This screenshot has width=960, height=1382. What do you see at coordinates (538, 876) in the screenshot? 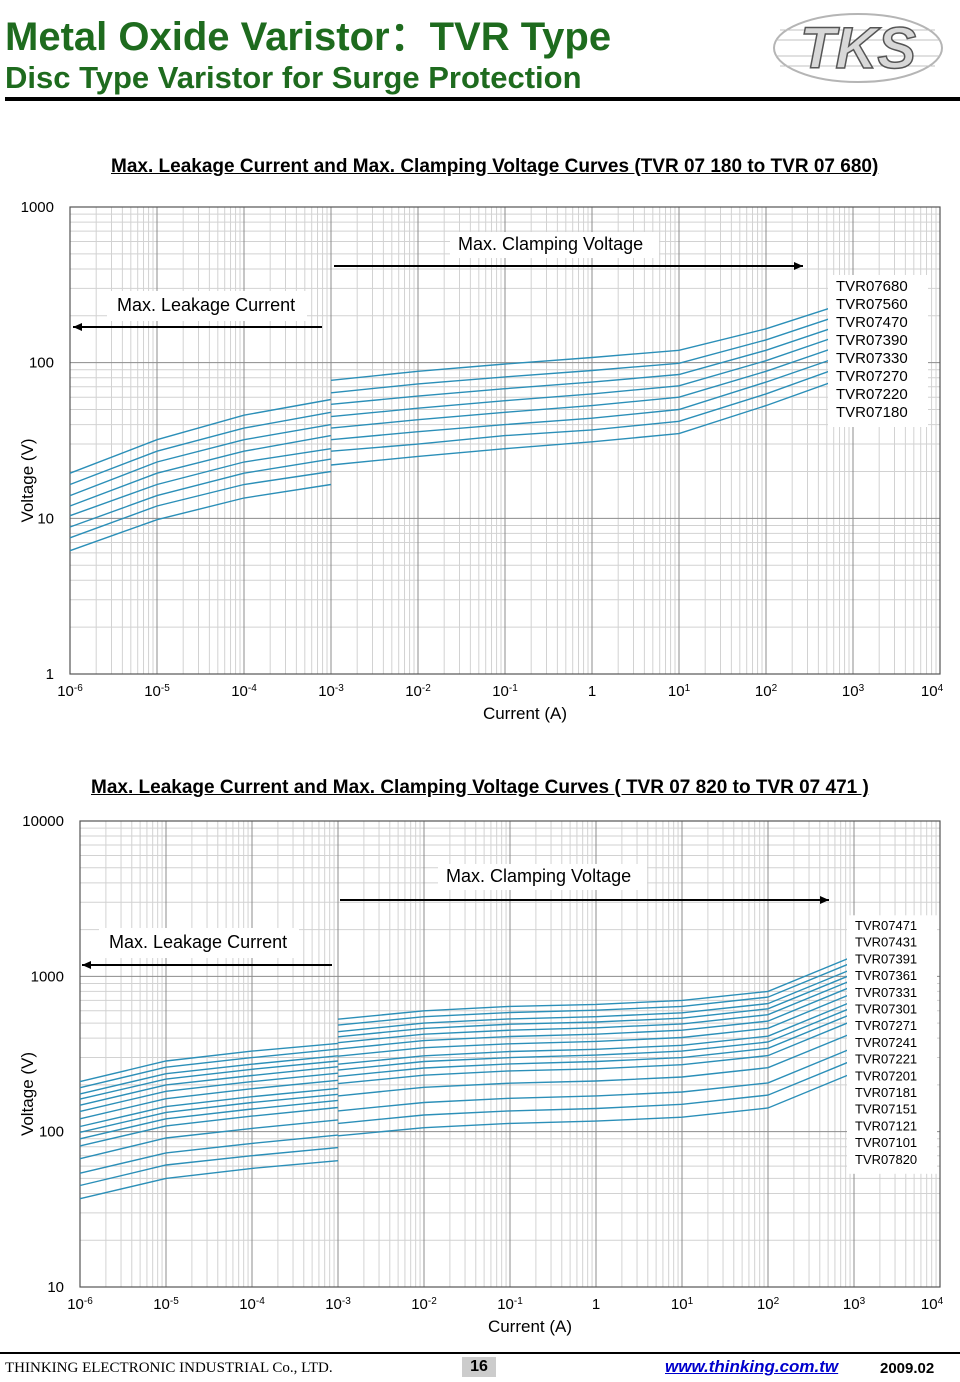
I see `chart-2-clamping-label: Max. Clamping Voltage` at bounding box center [538, 876].